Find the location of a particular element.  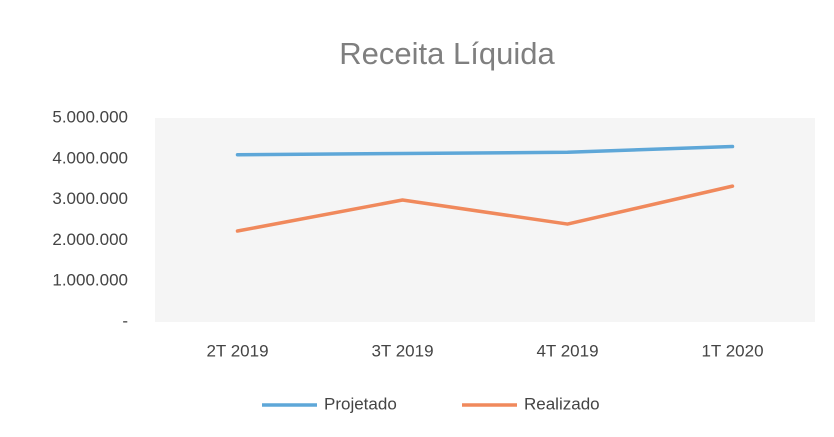

y-tick-label: 3.000.000 is located at coordinates (90, 198).